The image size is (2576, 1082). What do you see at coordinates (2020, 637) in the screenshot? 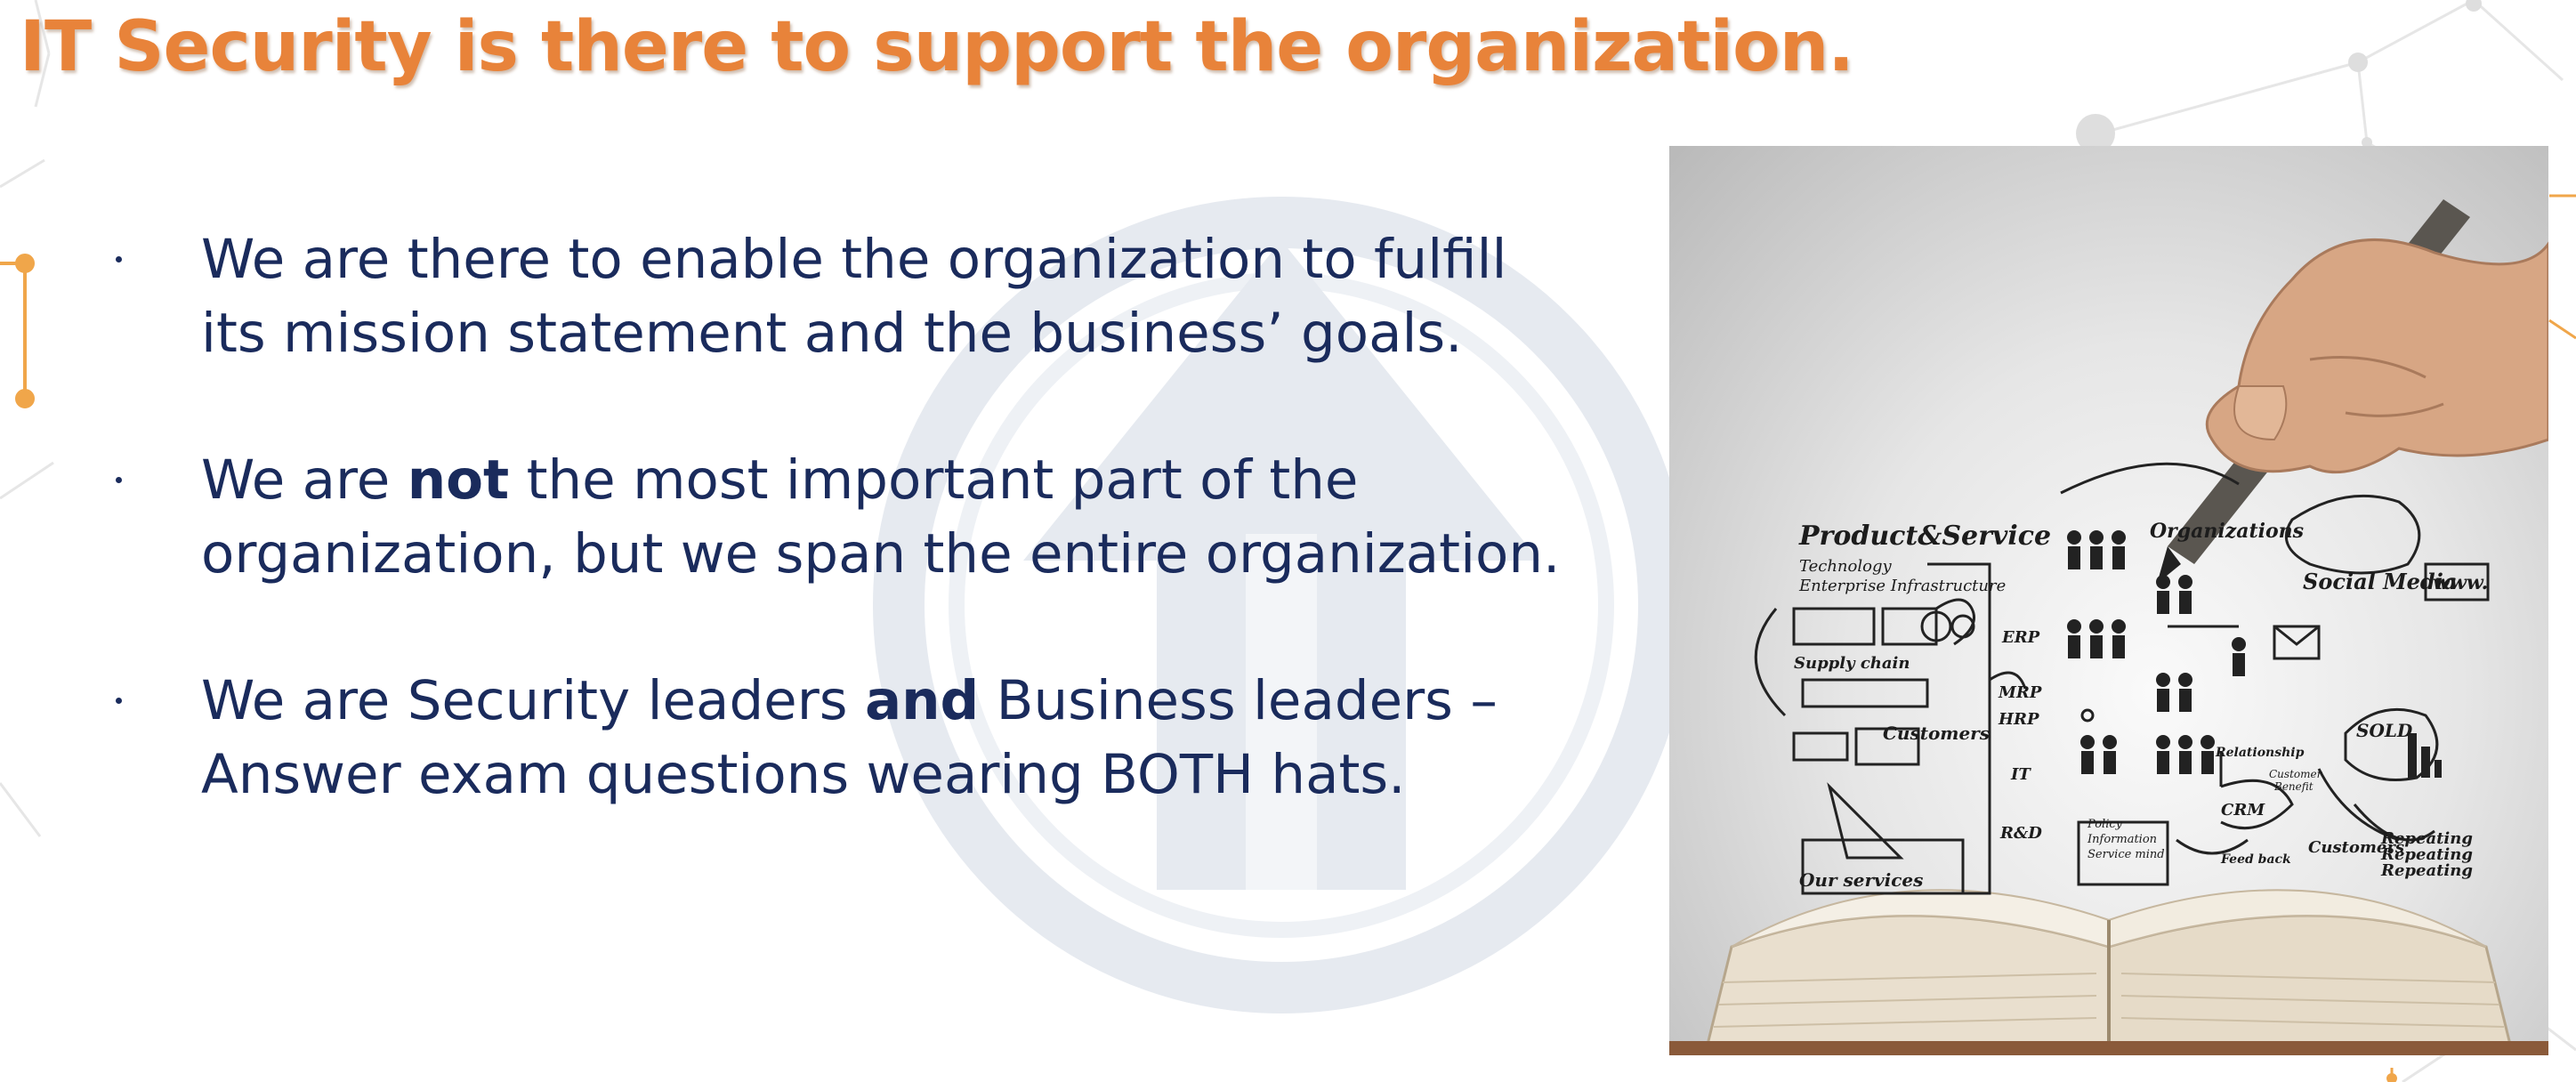
I see `label-erp: ERP` at bounding box center [2020, 637].